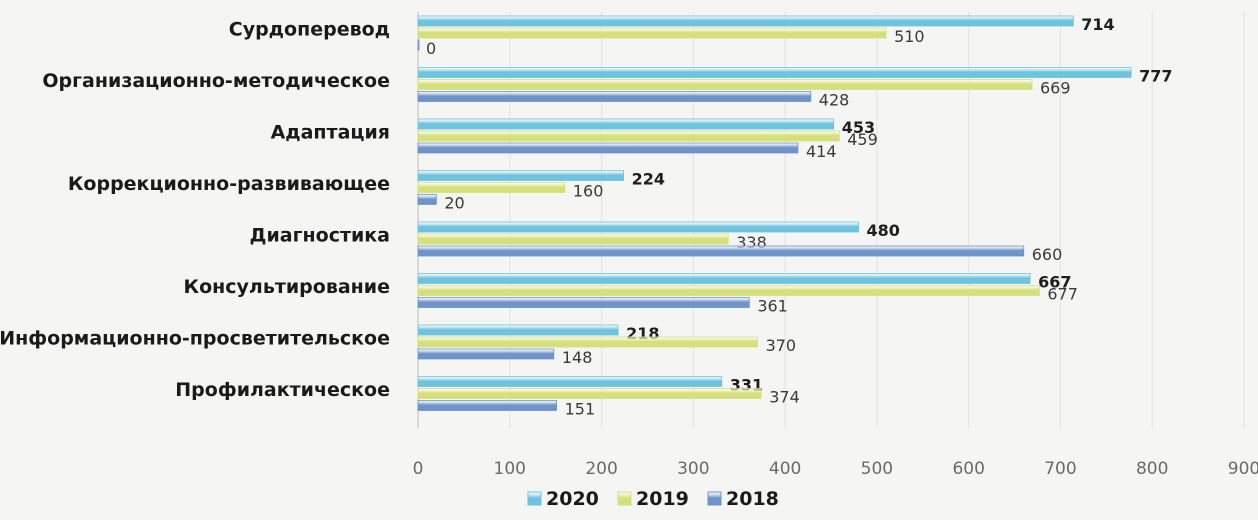  What do you see at coordinates (877, 469) in the screenshot?
I see `x-tick-label: 500` at bounding box center [877, 469].